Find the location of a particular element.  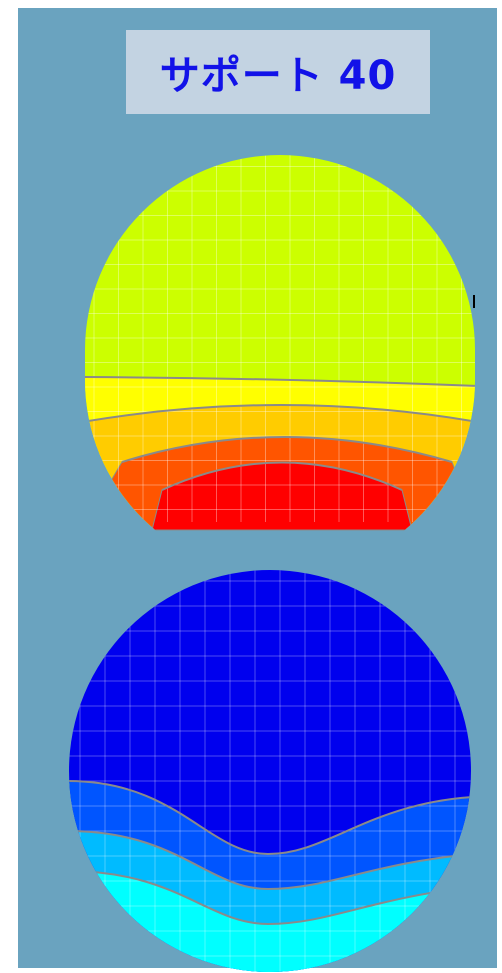

title-box: サポート 40 is located at coordinates (278, 72).